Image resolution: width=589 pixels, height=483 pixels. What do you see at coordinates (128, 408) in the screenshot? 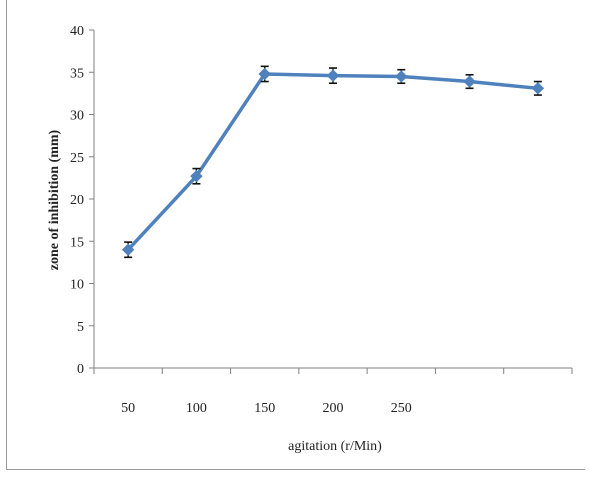
I see `x-tick-label: 50` at bounding box center [128, 408].